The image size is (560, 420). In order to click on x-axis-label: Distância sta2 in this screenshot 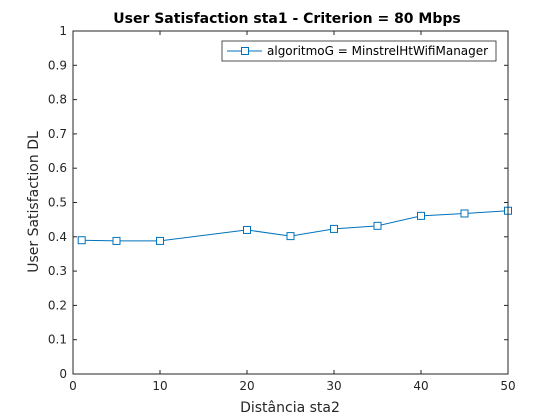, I will do `click(290, 408)`.